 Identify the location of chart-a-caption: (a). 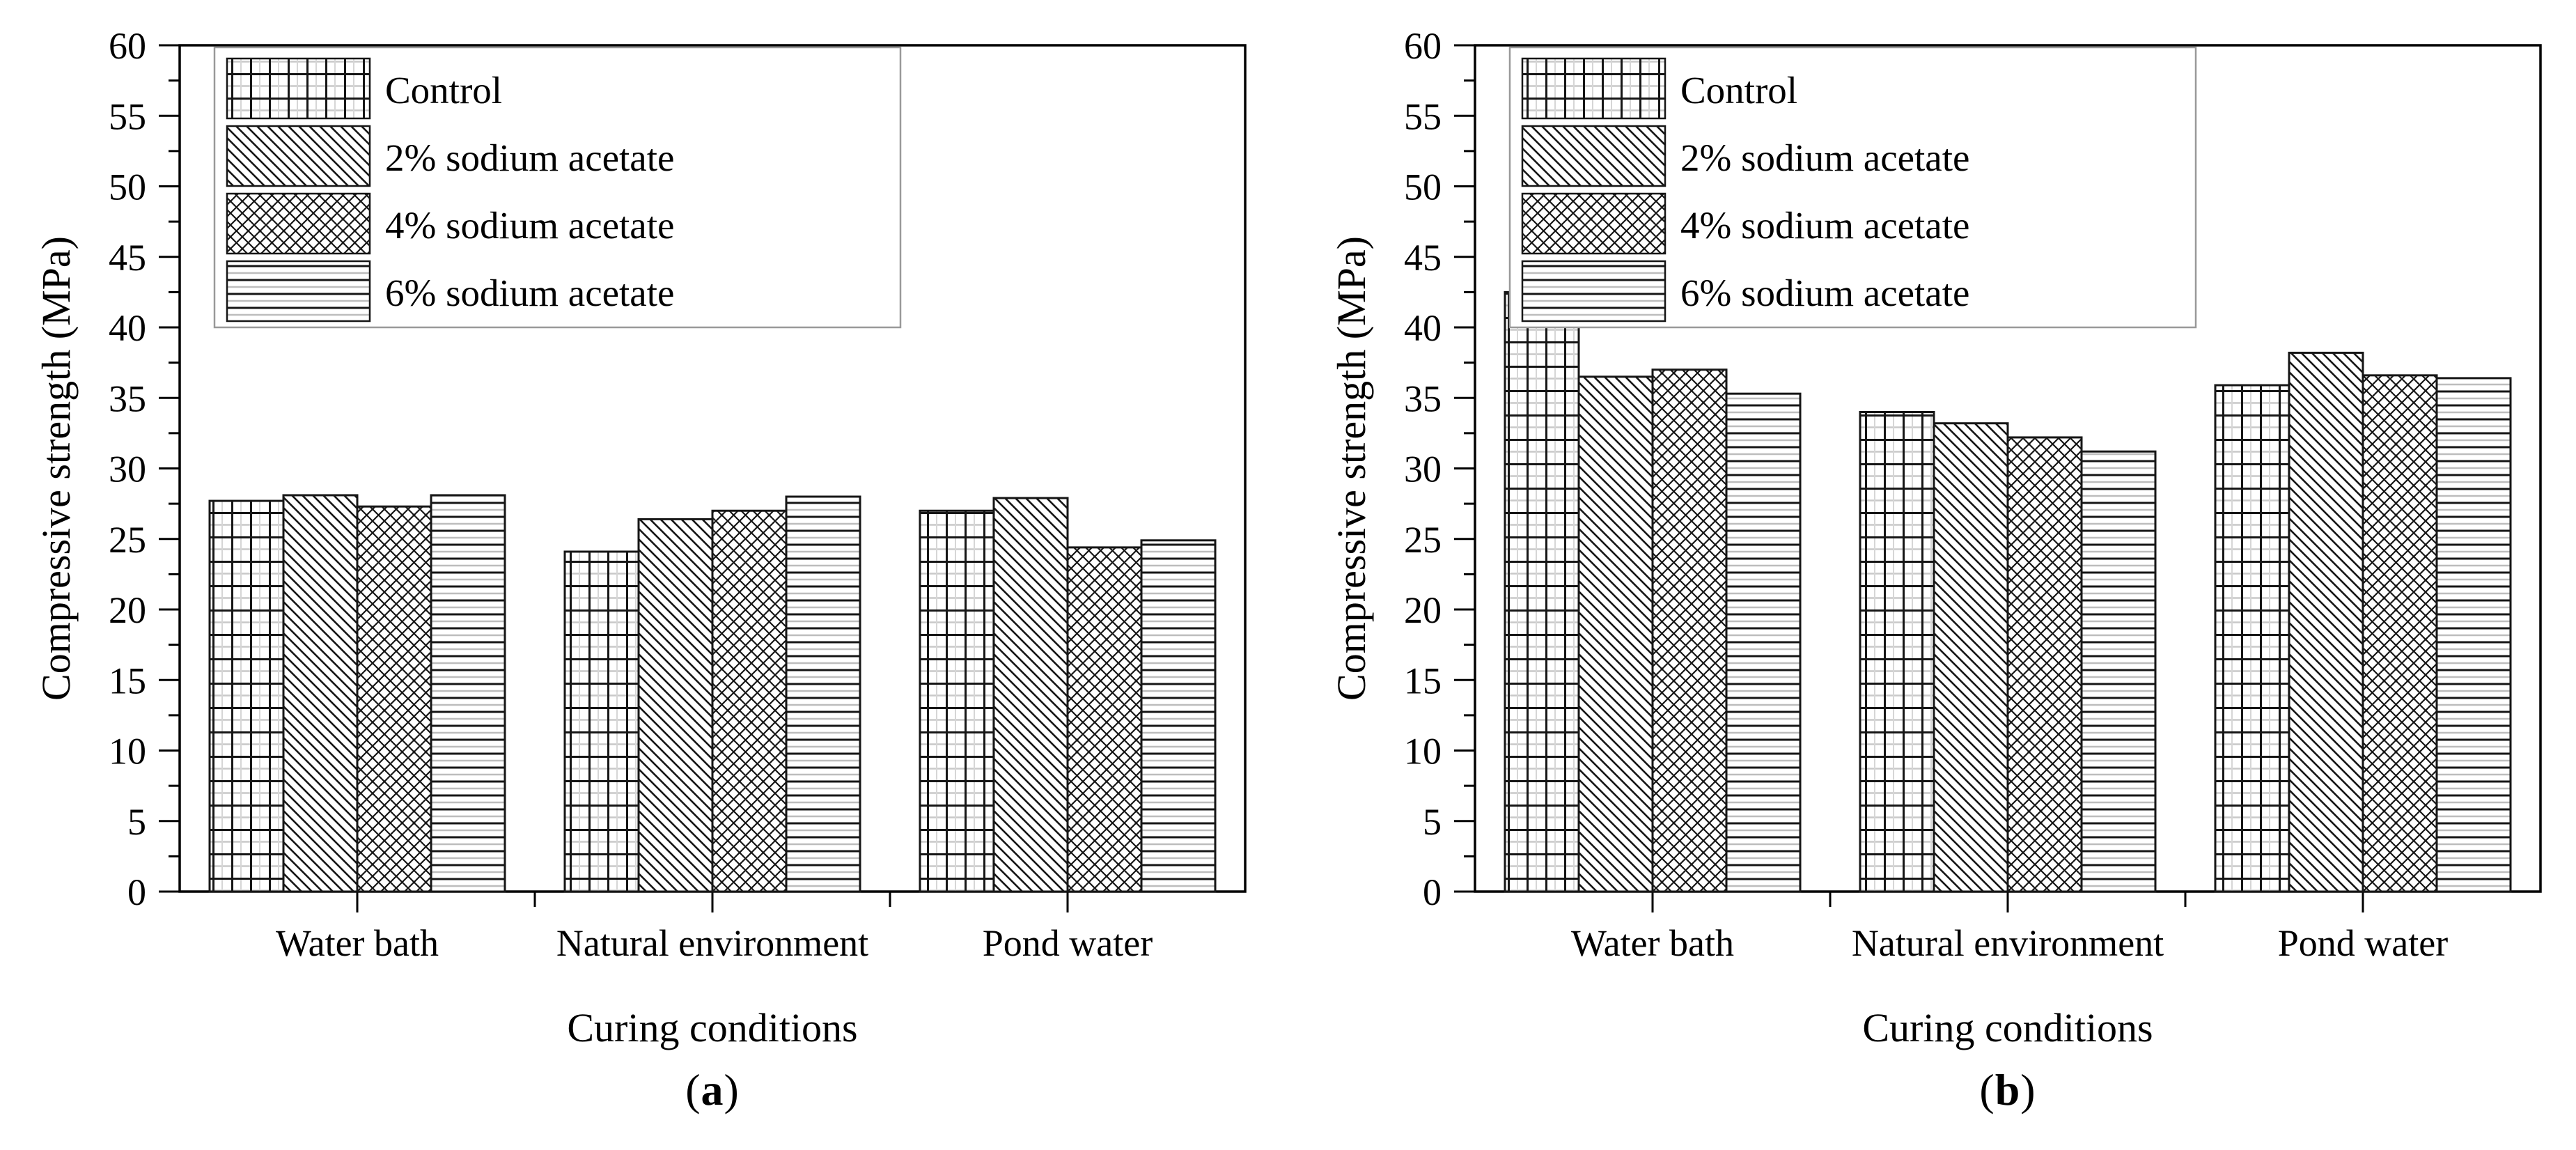
(712, 1090).